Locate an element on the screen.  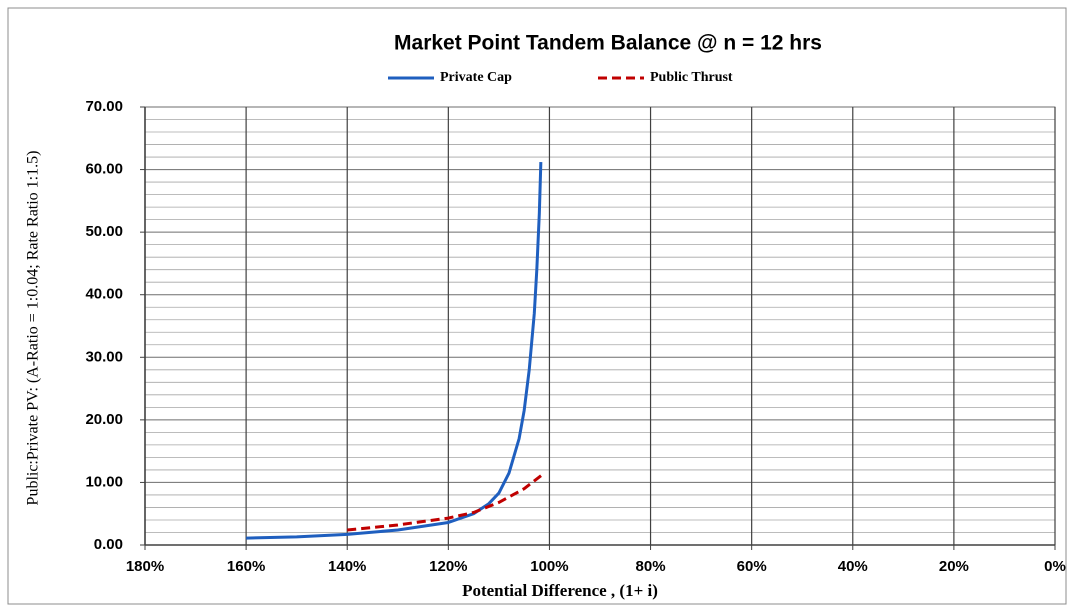
x-tick-label: 60% is located at coordinates (752, 566).